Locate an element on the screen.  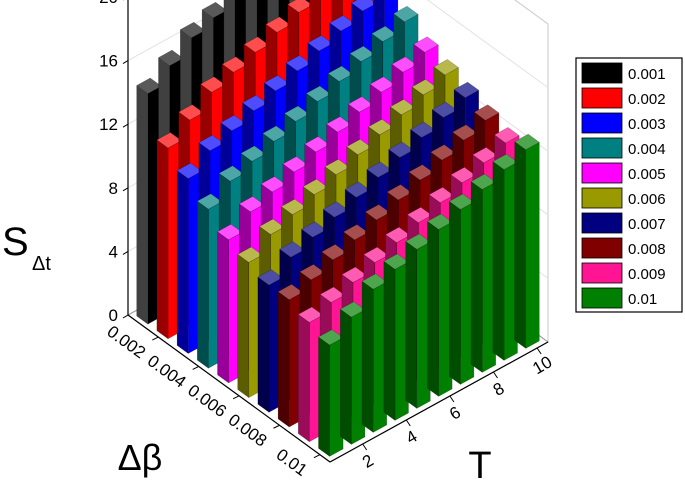
z-tick-label: 16 is located at coordinates (108, 61).